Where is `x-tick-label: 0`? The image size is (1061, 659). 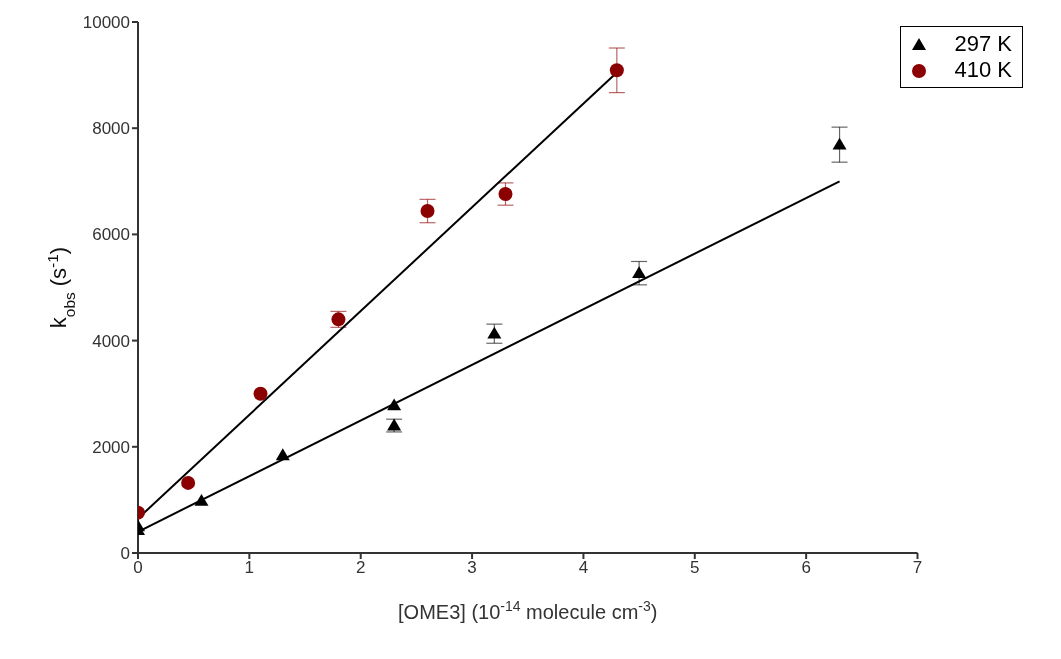 x-tick-label: 0 is located at coordinates (138, 568).